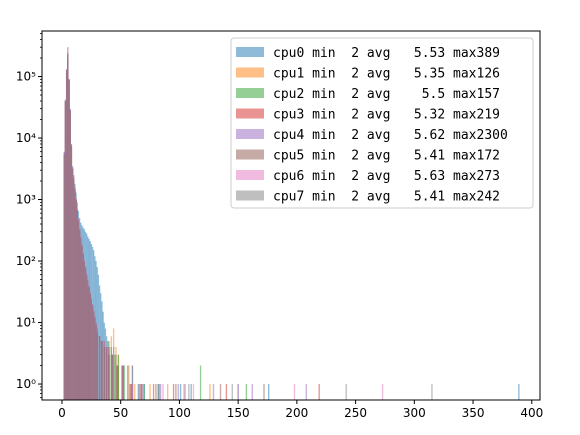 The image size is (580, 435). Describe the element at coordinates (26, 384) in the screenshot. I see `y-tick-label: 10⁰` at that location.